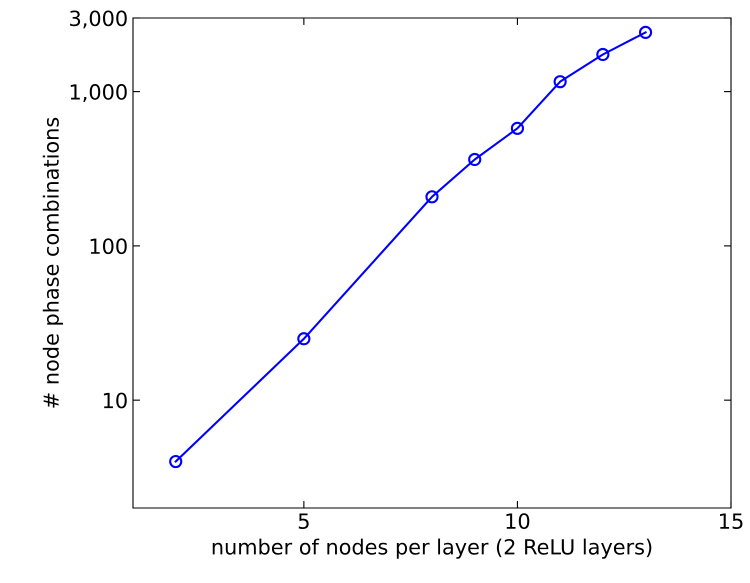 This screenshot has width=750, height=583. I want to click on y-tick-label: 100, so click(108, 246).